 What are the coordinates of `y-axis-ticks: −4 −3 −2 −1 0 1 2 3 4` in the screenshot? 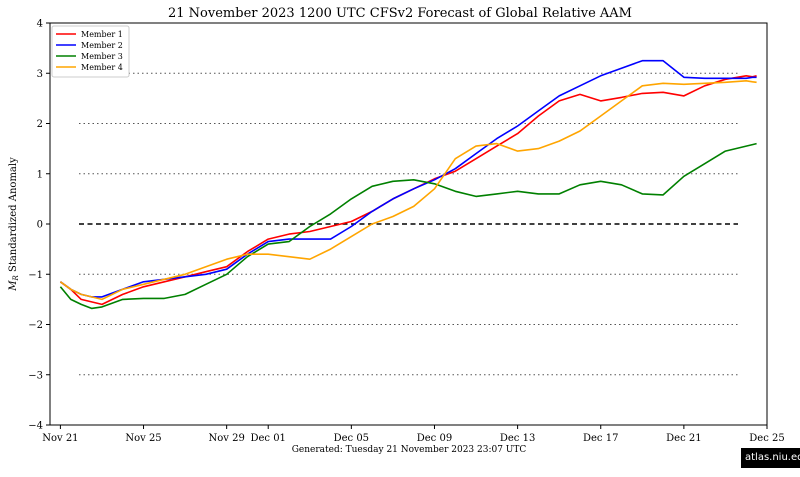 It's located at (39, 225).